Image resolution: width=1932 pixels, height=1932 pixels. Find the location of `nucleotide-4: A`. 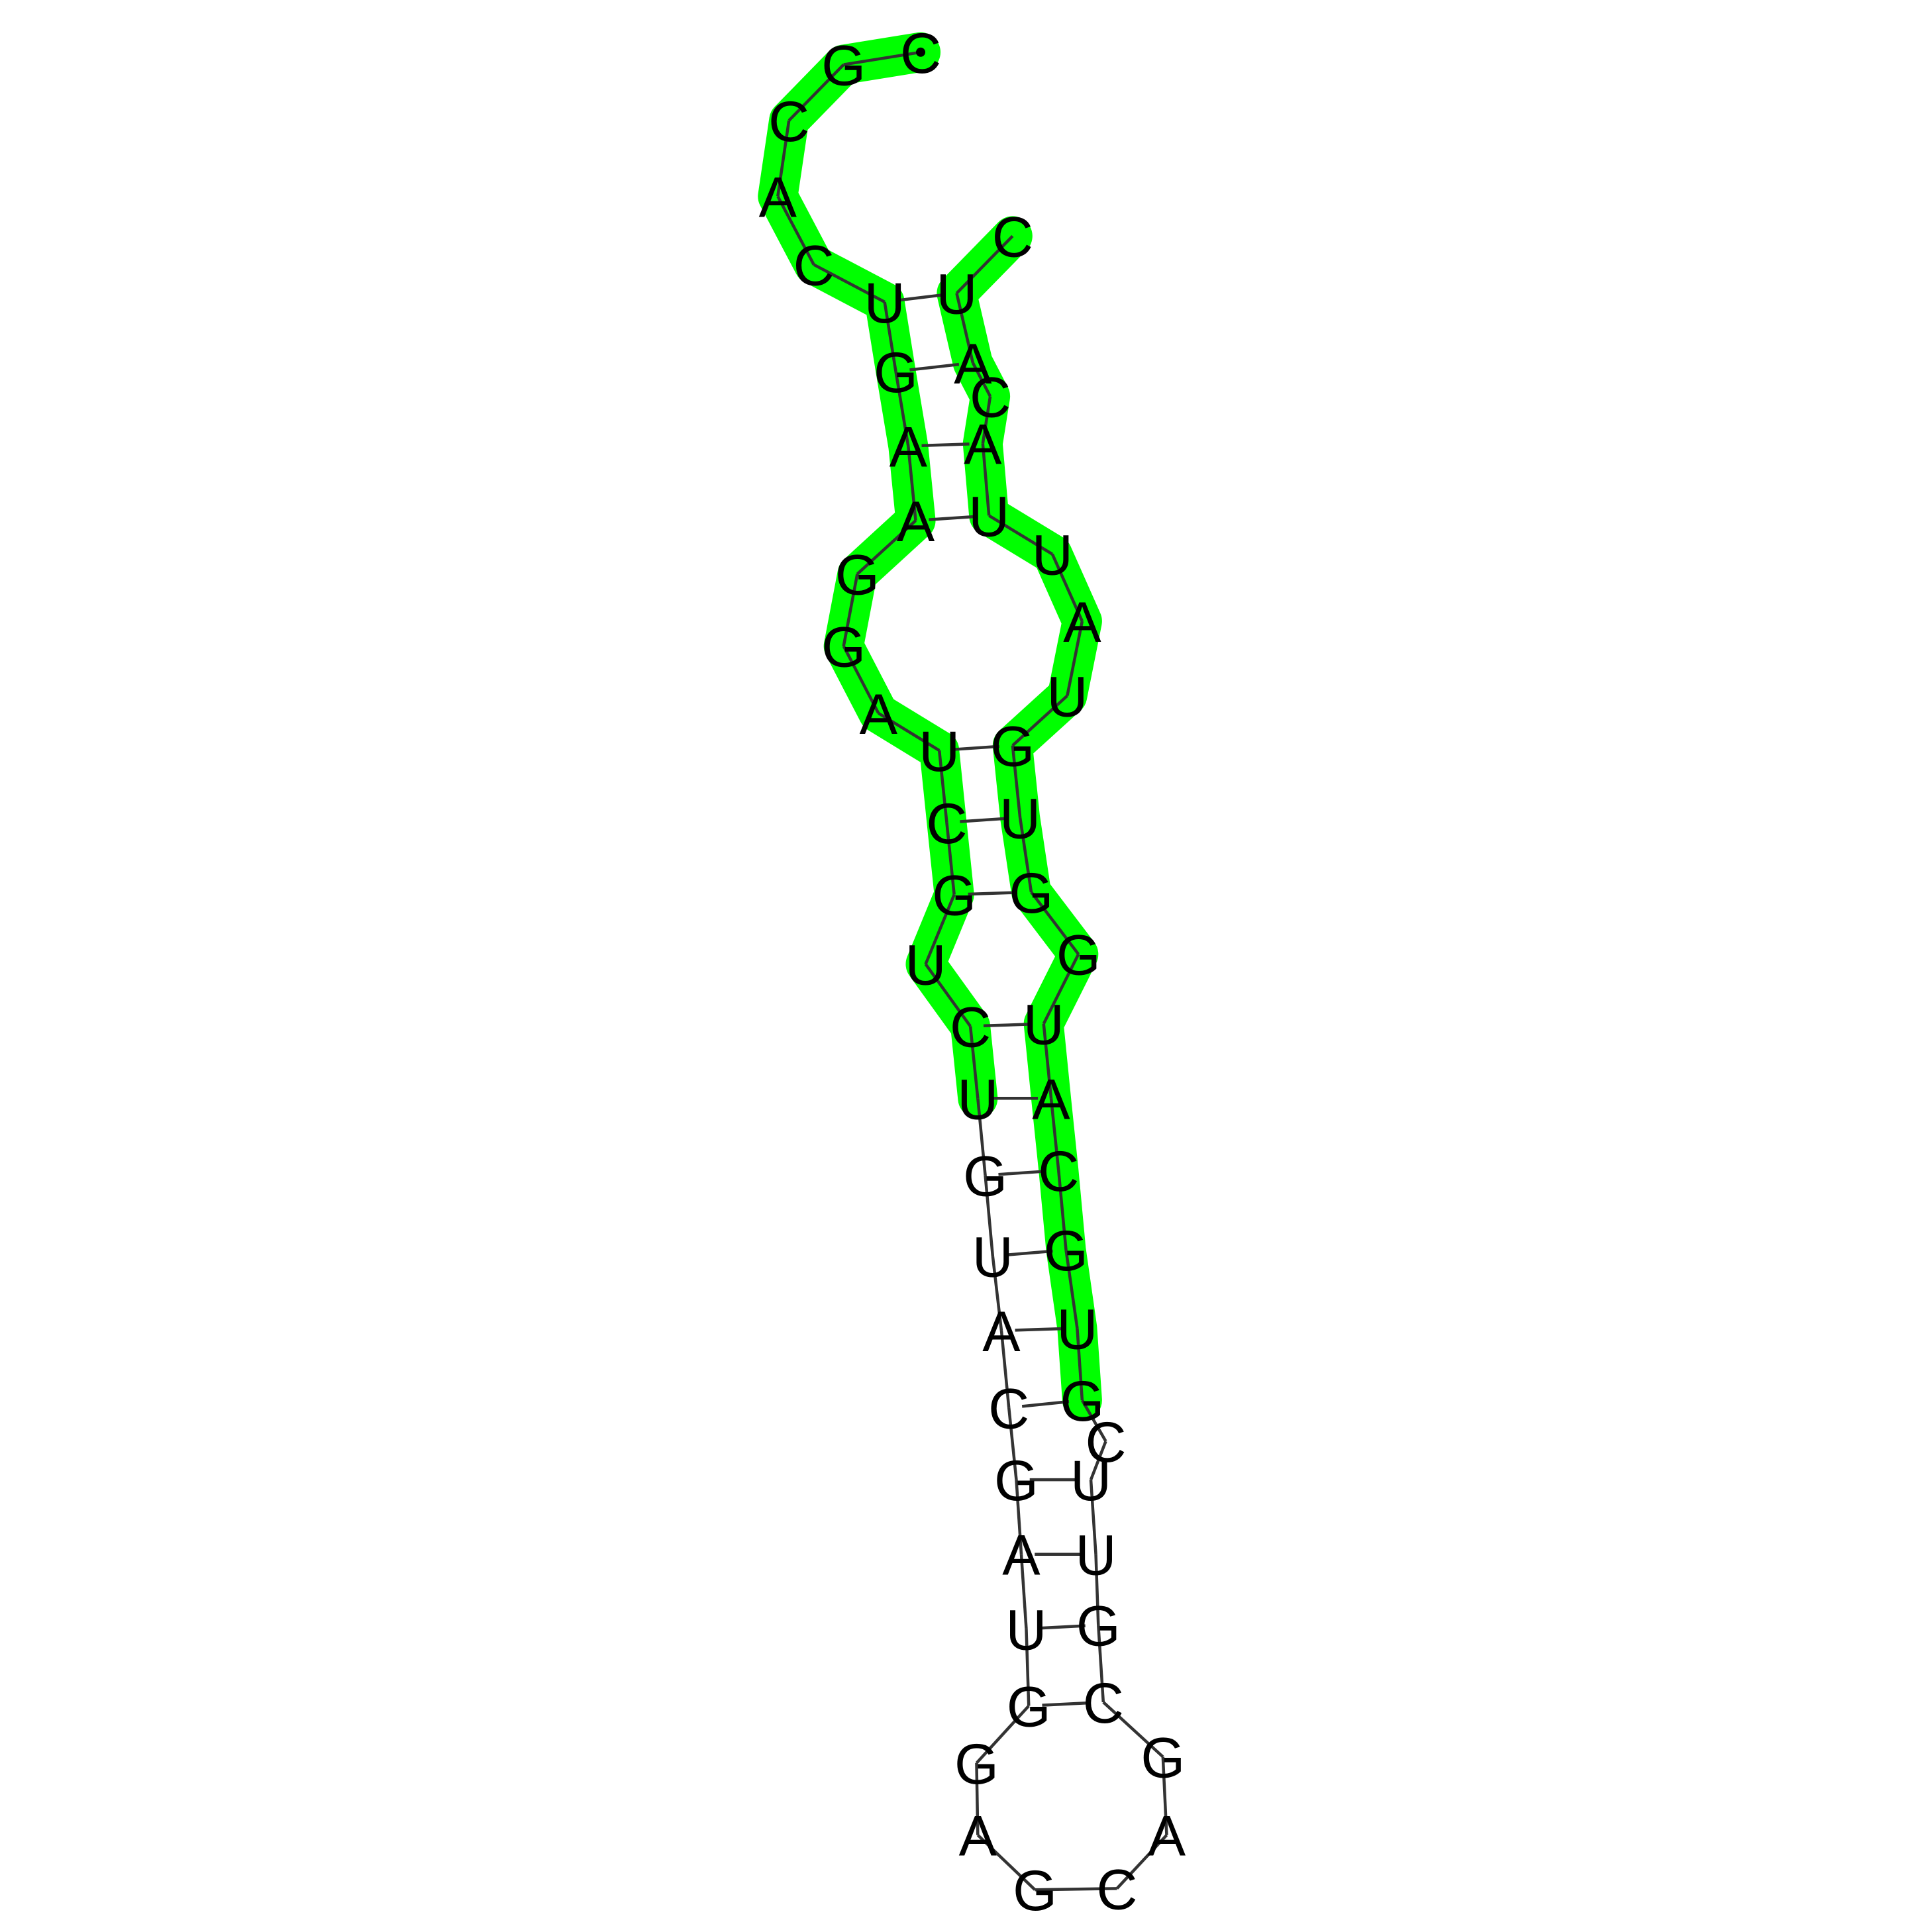

nucleotide-4: A is located at coordinates (778, 197).